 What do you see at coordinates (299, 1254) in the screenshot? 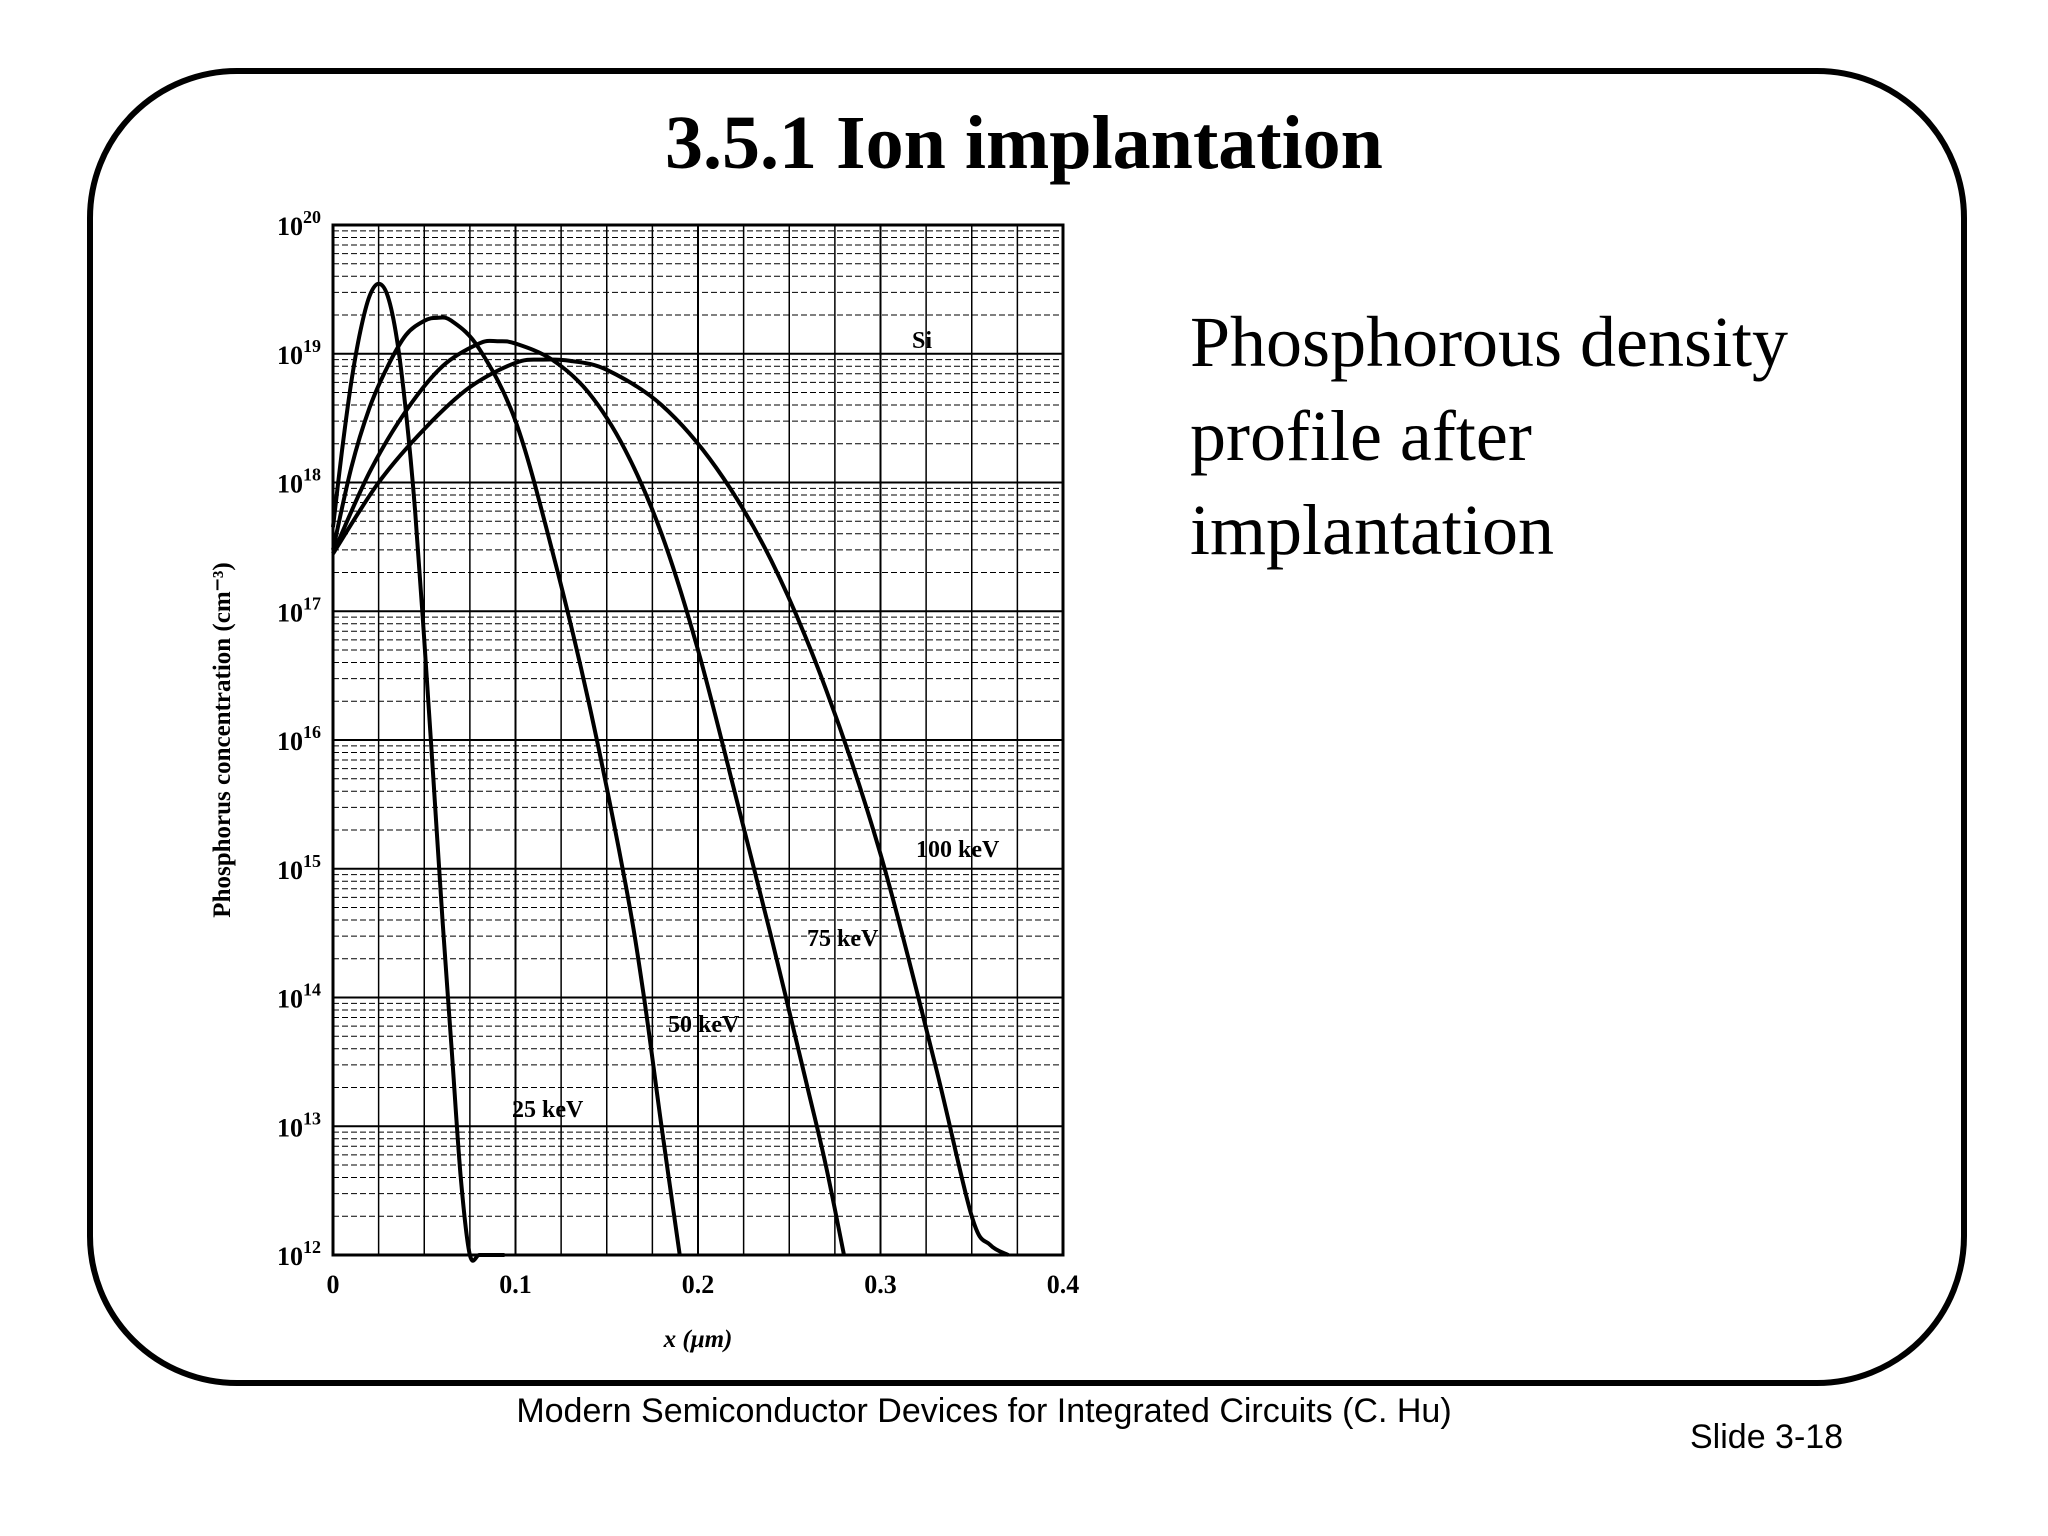
I see `y-tick-label: 1012` at bounding box center [299, 1254].